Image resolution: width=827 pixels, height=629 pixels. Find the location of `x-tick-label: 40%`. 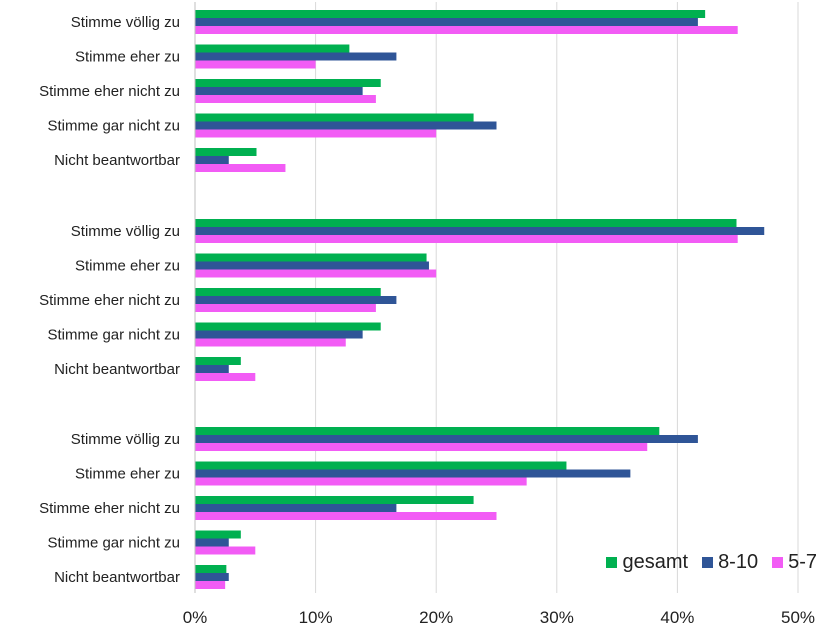

x-tick-label: 40% is located at coordinates (677, 617).